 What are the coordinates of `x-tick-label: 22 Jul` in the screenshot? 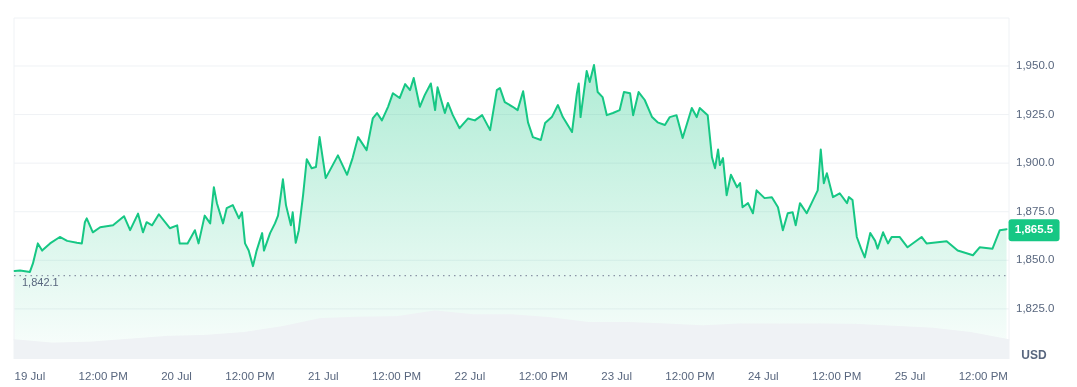 It's located at (470, 376).